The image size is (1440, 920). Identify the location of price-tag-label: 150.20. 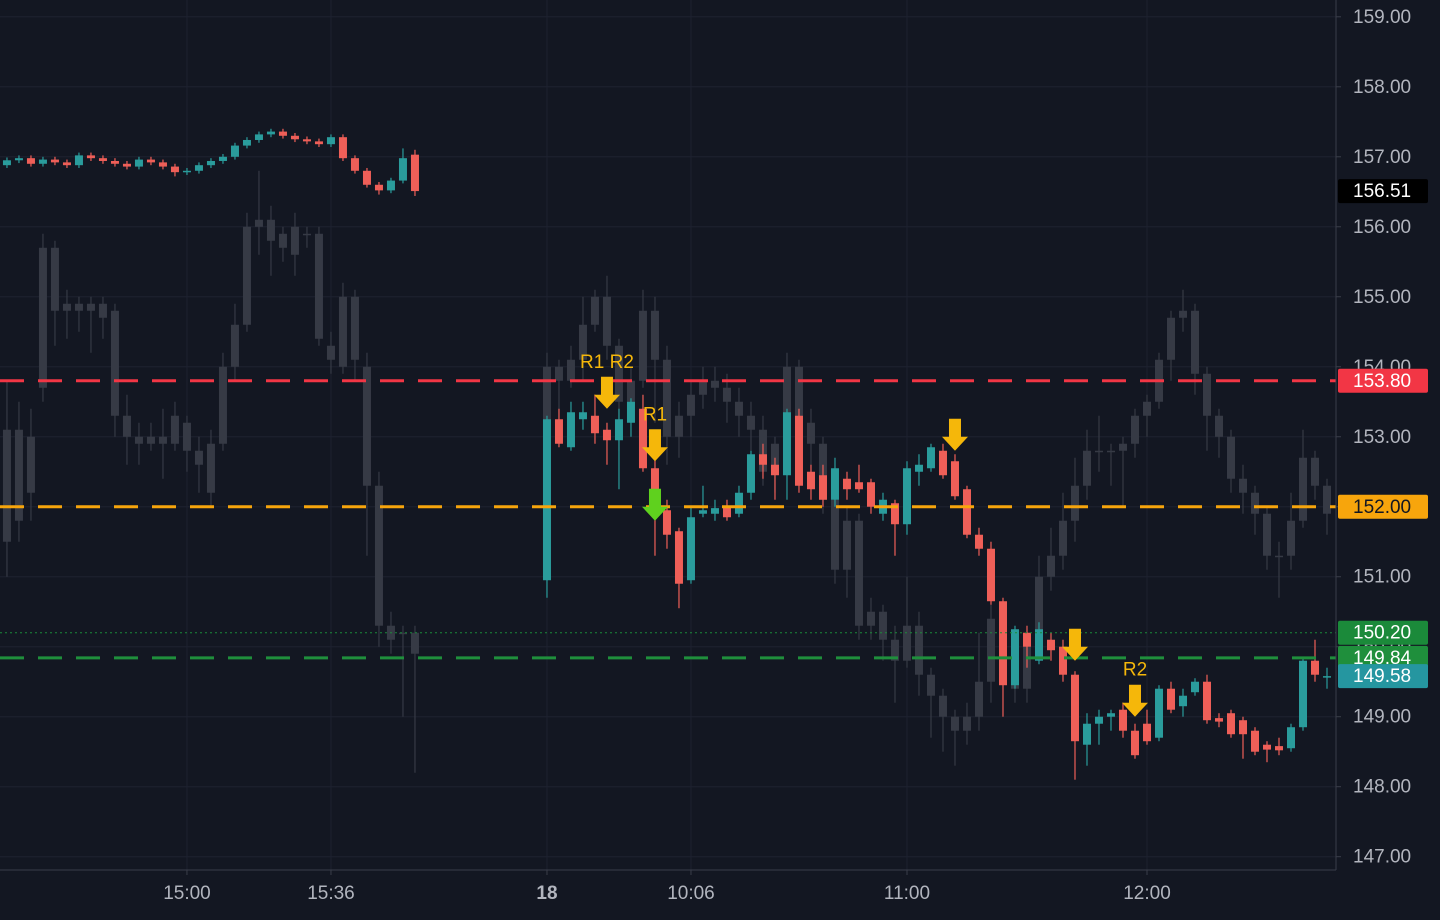
(1382, 633).